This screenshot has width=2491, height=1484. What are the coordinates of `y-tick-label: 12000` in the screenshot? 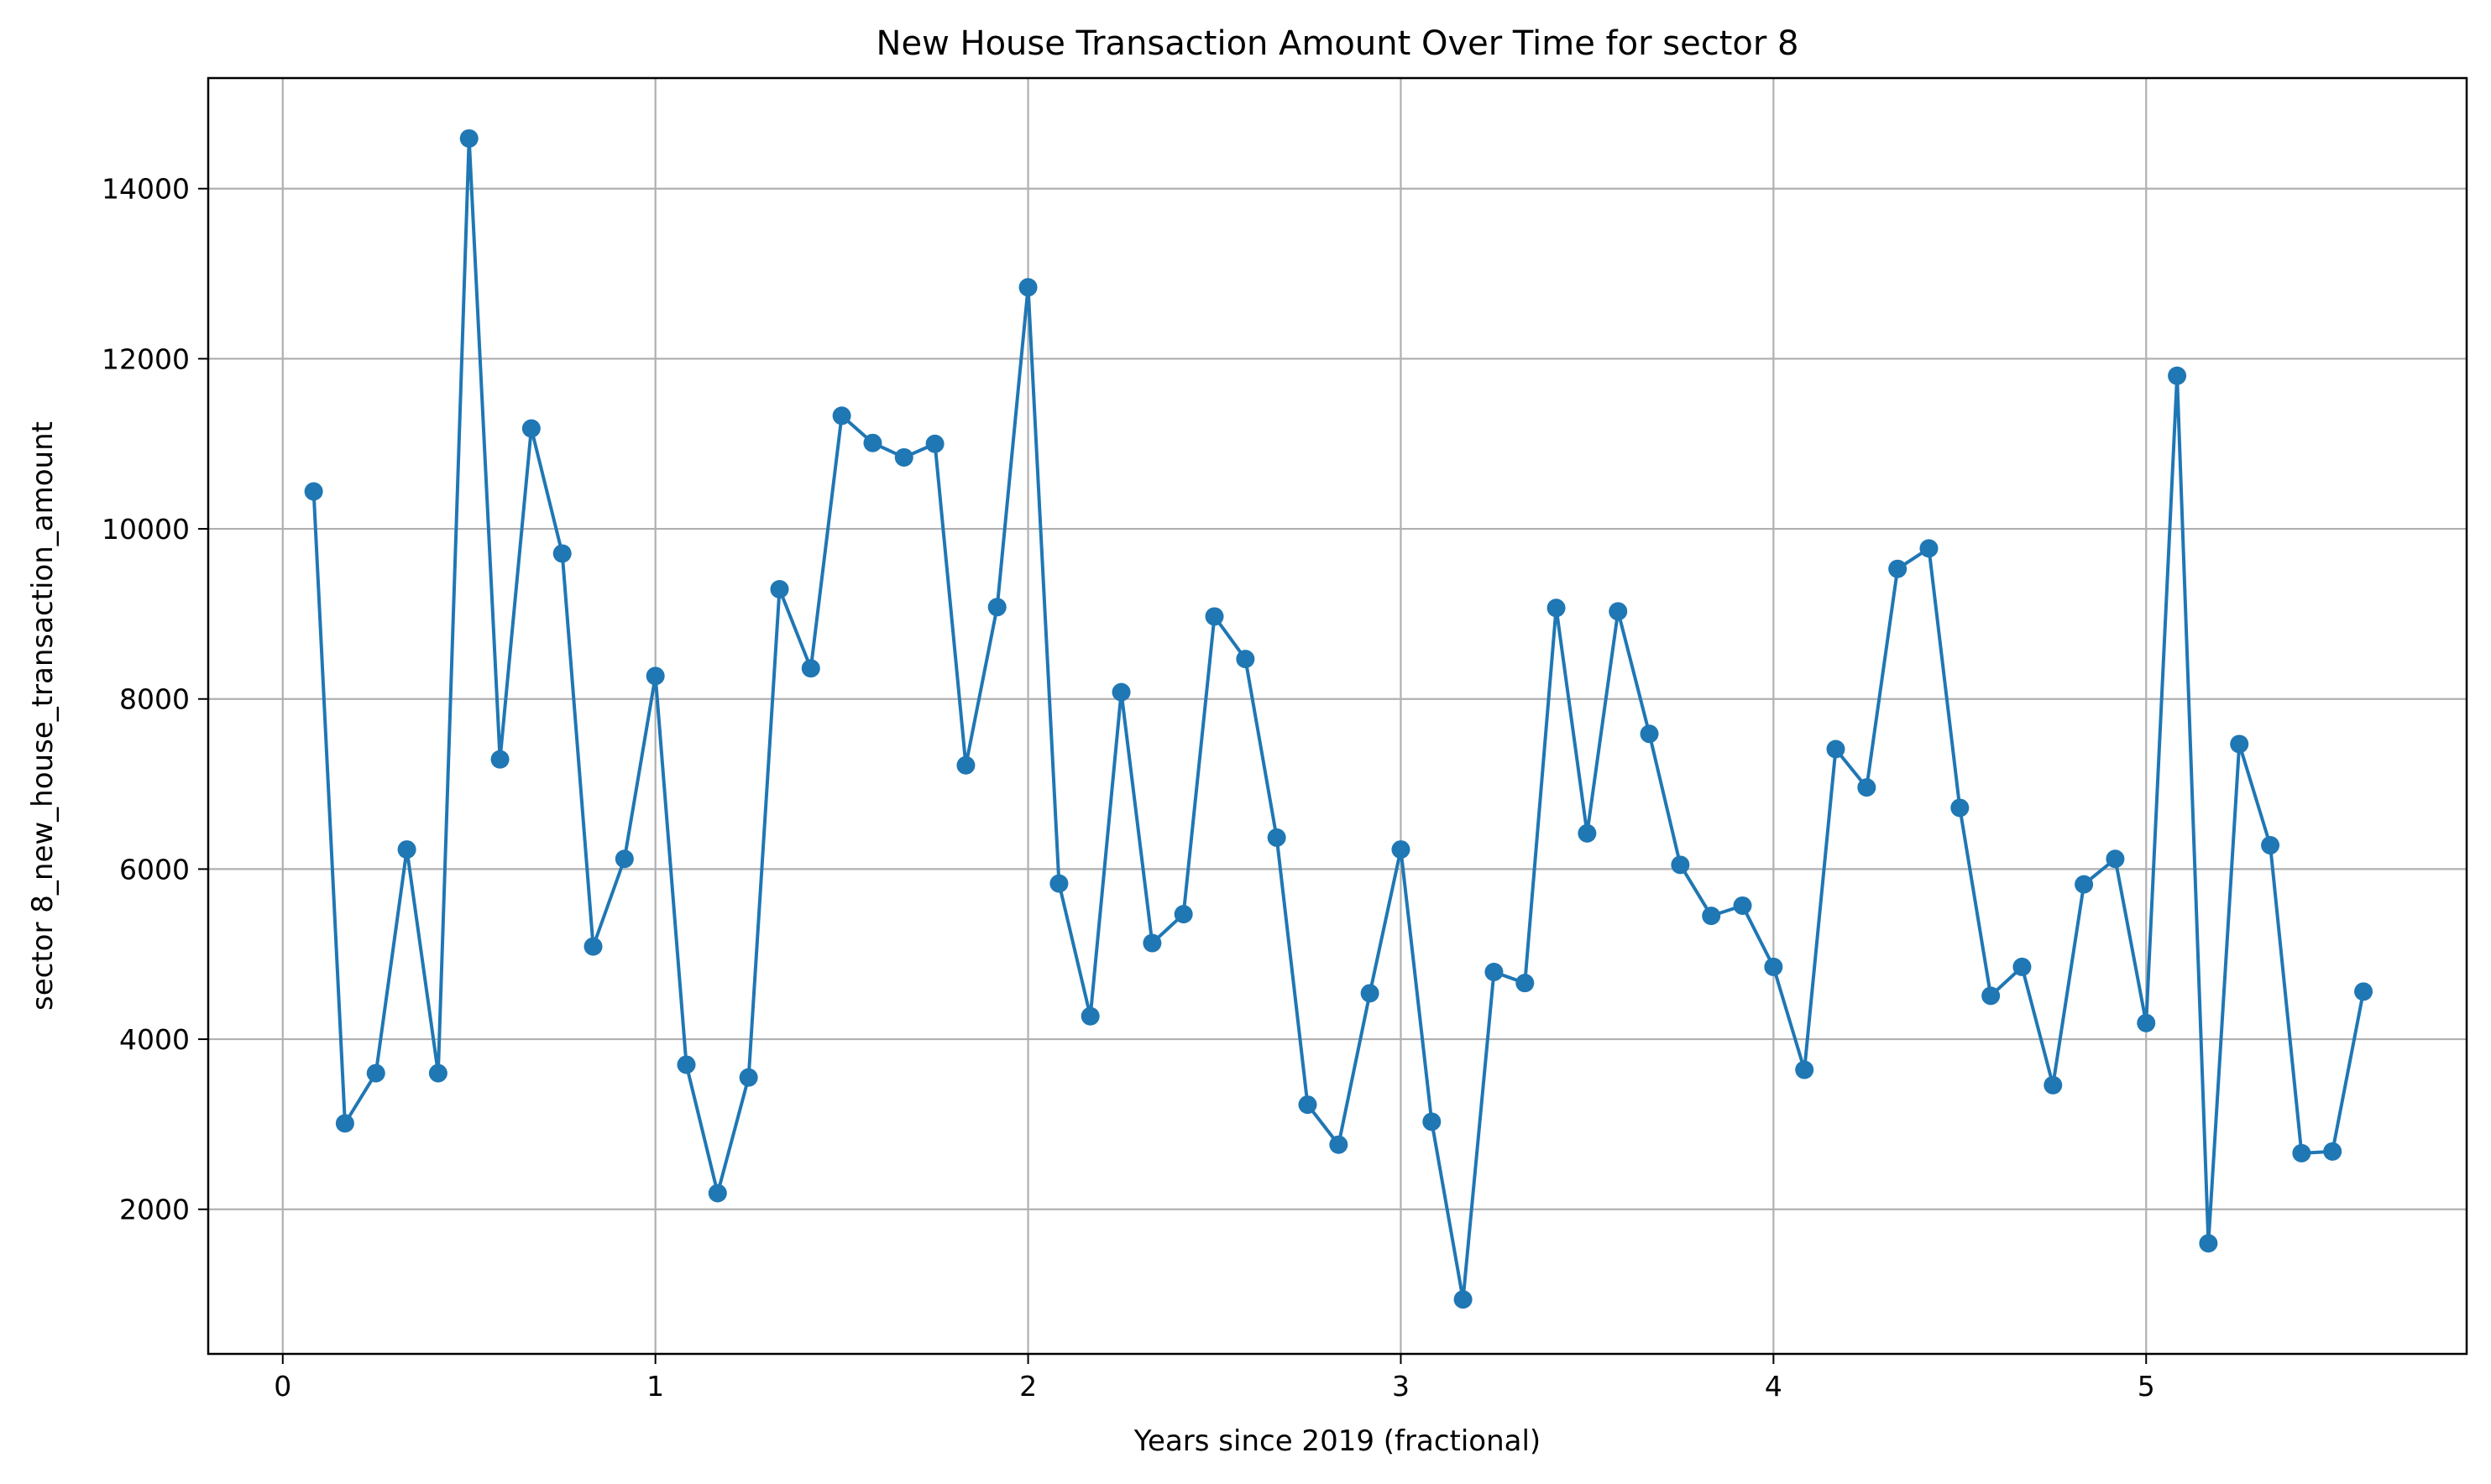 It's located at (146, 358).